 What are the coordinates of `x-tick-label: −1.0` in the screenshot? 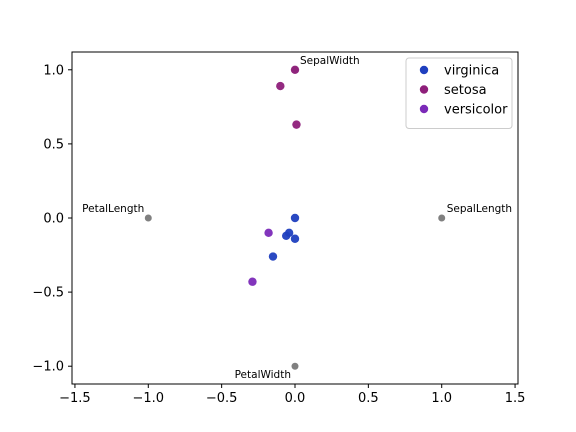 It's located at (149, 398).